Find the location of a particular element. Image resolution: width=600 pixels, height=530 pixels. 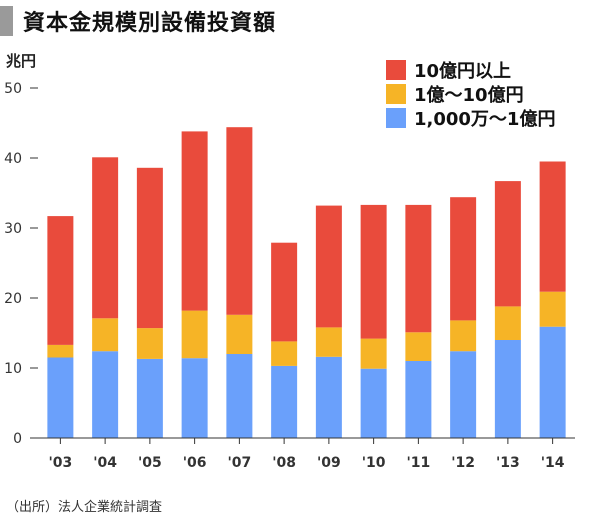

y-tick-label: 20 is located at coordinates (13, 299).